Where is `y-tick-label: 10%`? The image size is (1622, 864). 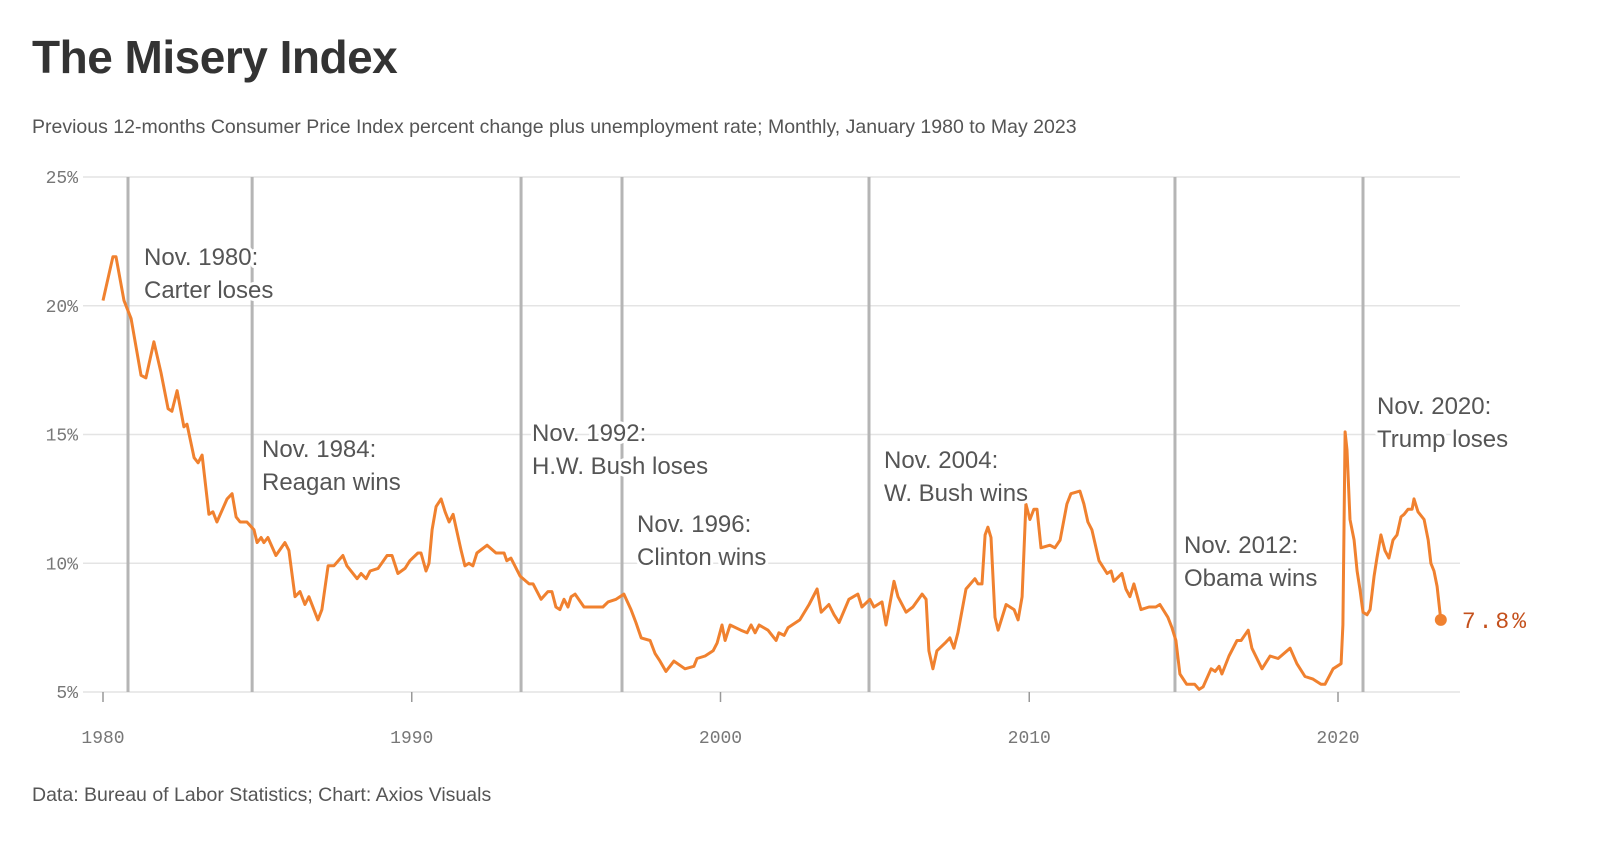
y-tick-label: 10% is located at coordinates (62, 565).